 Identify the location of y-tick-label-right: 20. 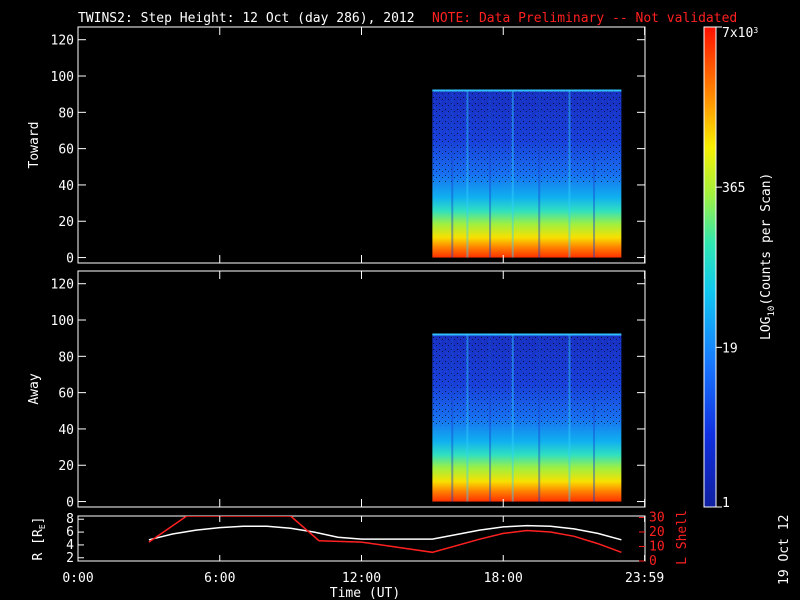
(657, 532).